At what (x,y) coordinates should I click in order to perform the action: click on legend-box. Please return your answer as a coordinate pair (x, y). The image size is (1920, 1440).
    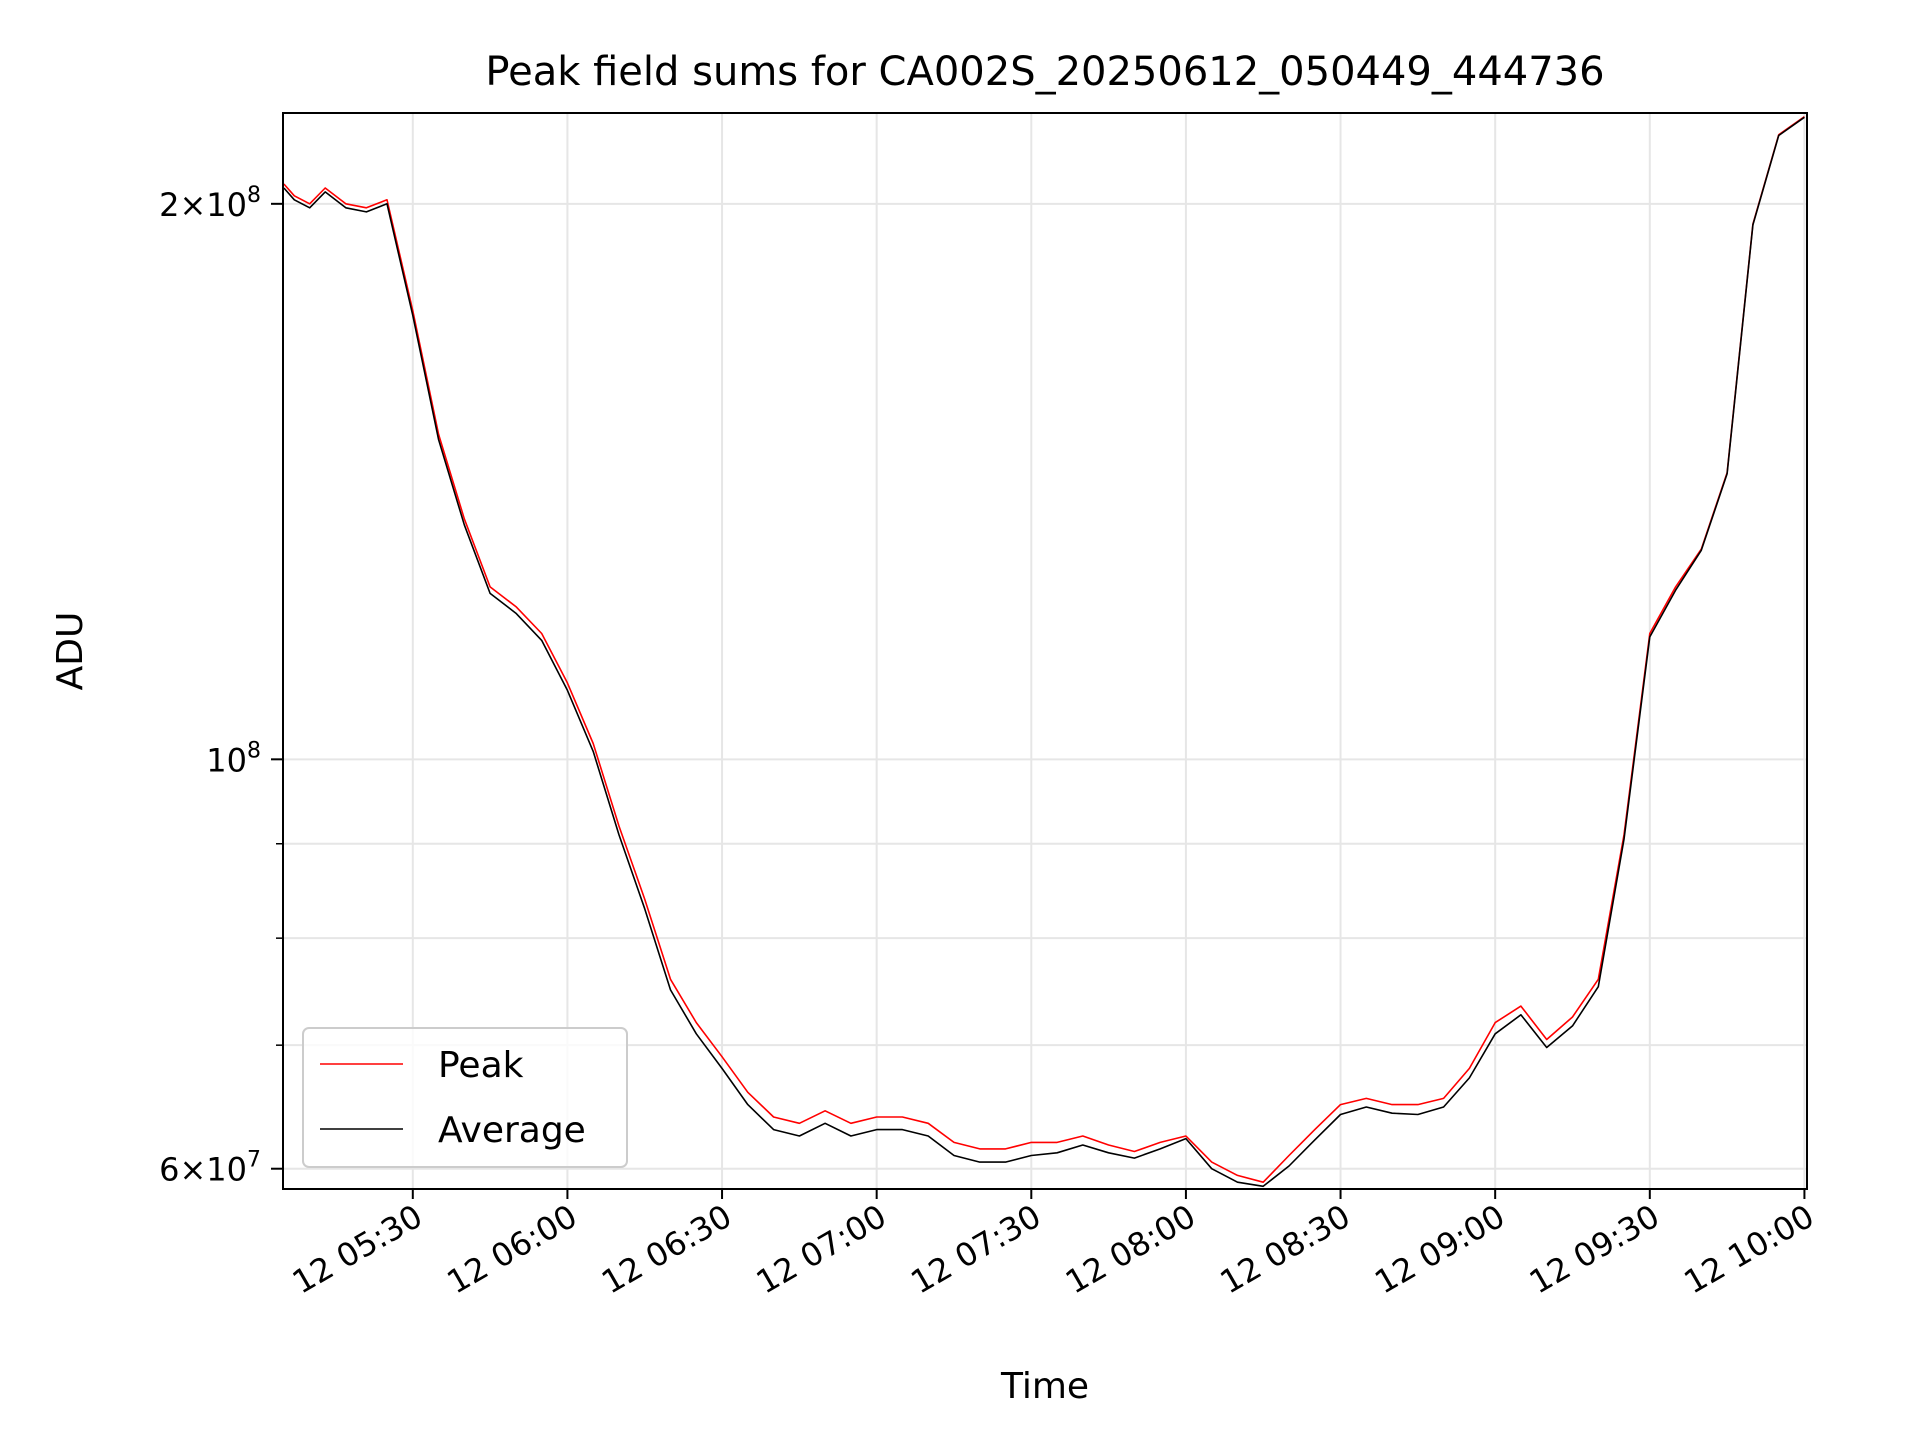
    Looking at the image, I should click on (465, 1097).